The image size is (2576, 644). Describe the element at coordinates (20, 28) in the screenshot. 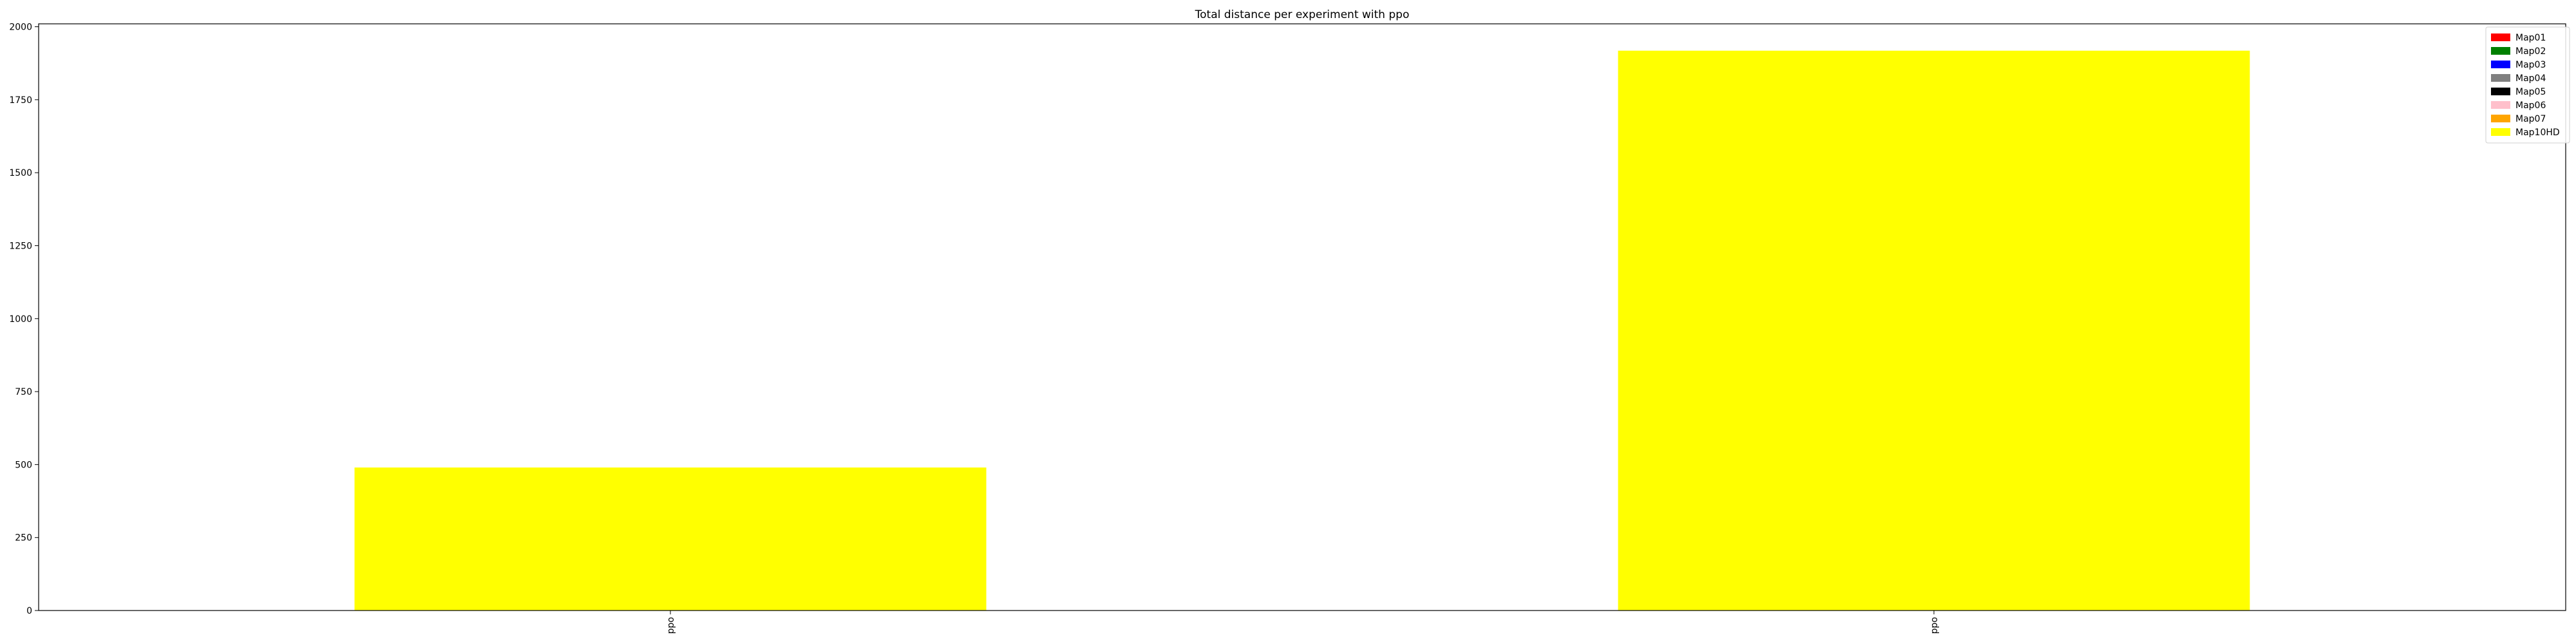

I see `y-tick-label: 2000` at that location.